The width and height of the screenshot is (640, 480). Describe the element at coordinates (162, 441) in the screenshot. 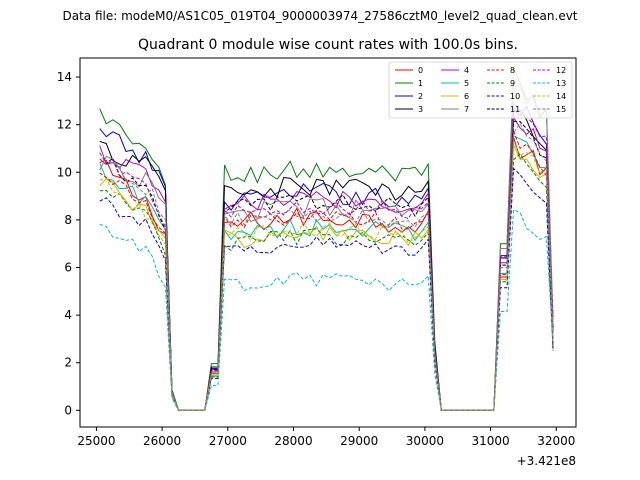

I see `x-tick-label: 26000` at that location.